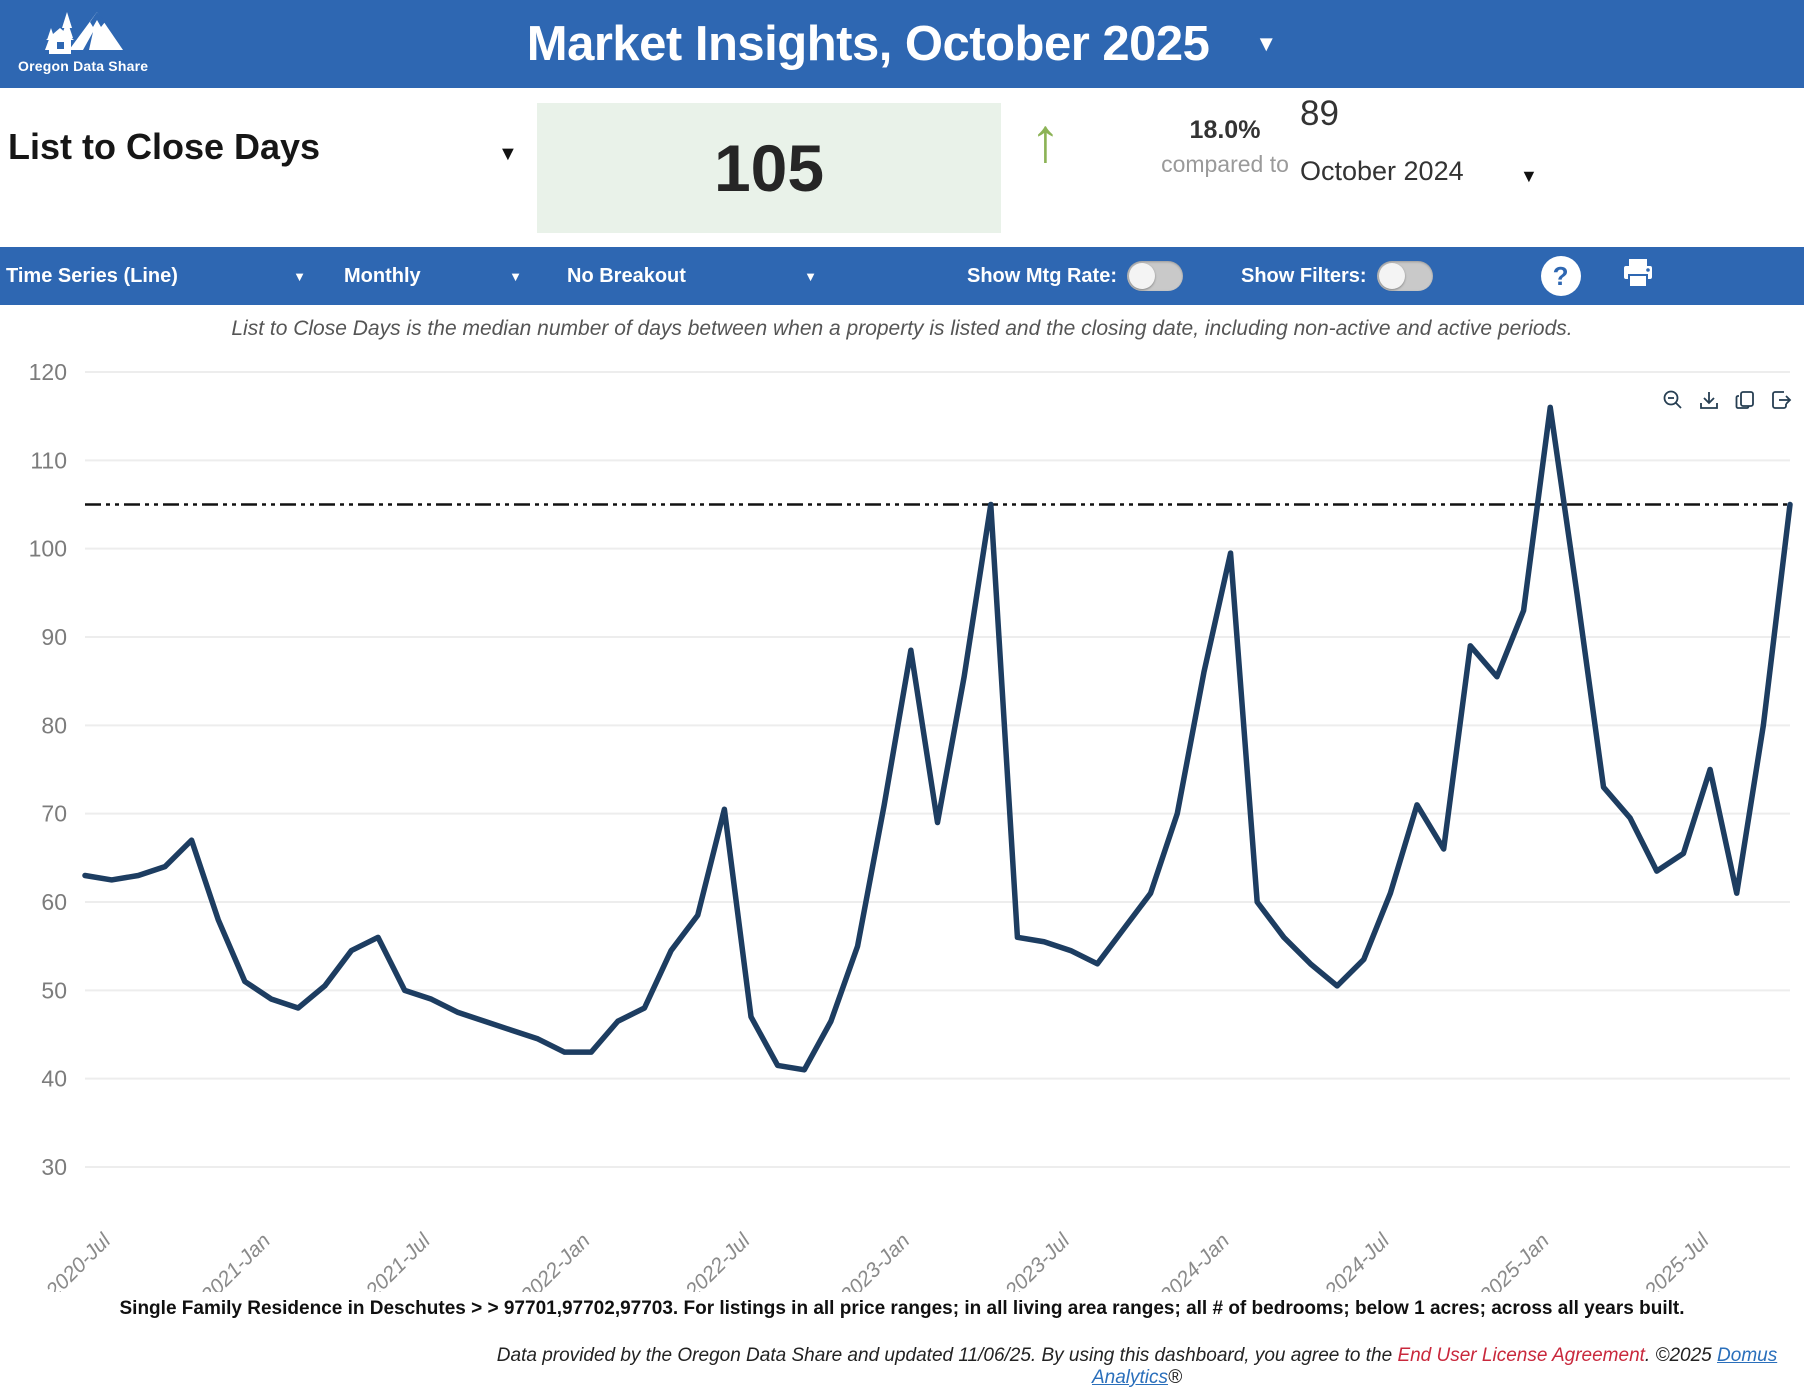 This screenshot has height=1397, width=1804. What do you see at coordinates (54, 637) in the screenshot?
I see `svg-text: 90` at bounding box center [54, 637].